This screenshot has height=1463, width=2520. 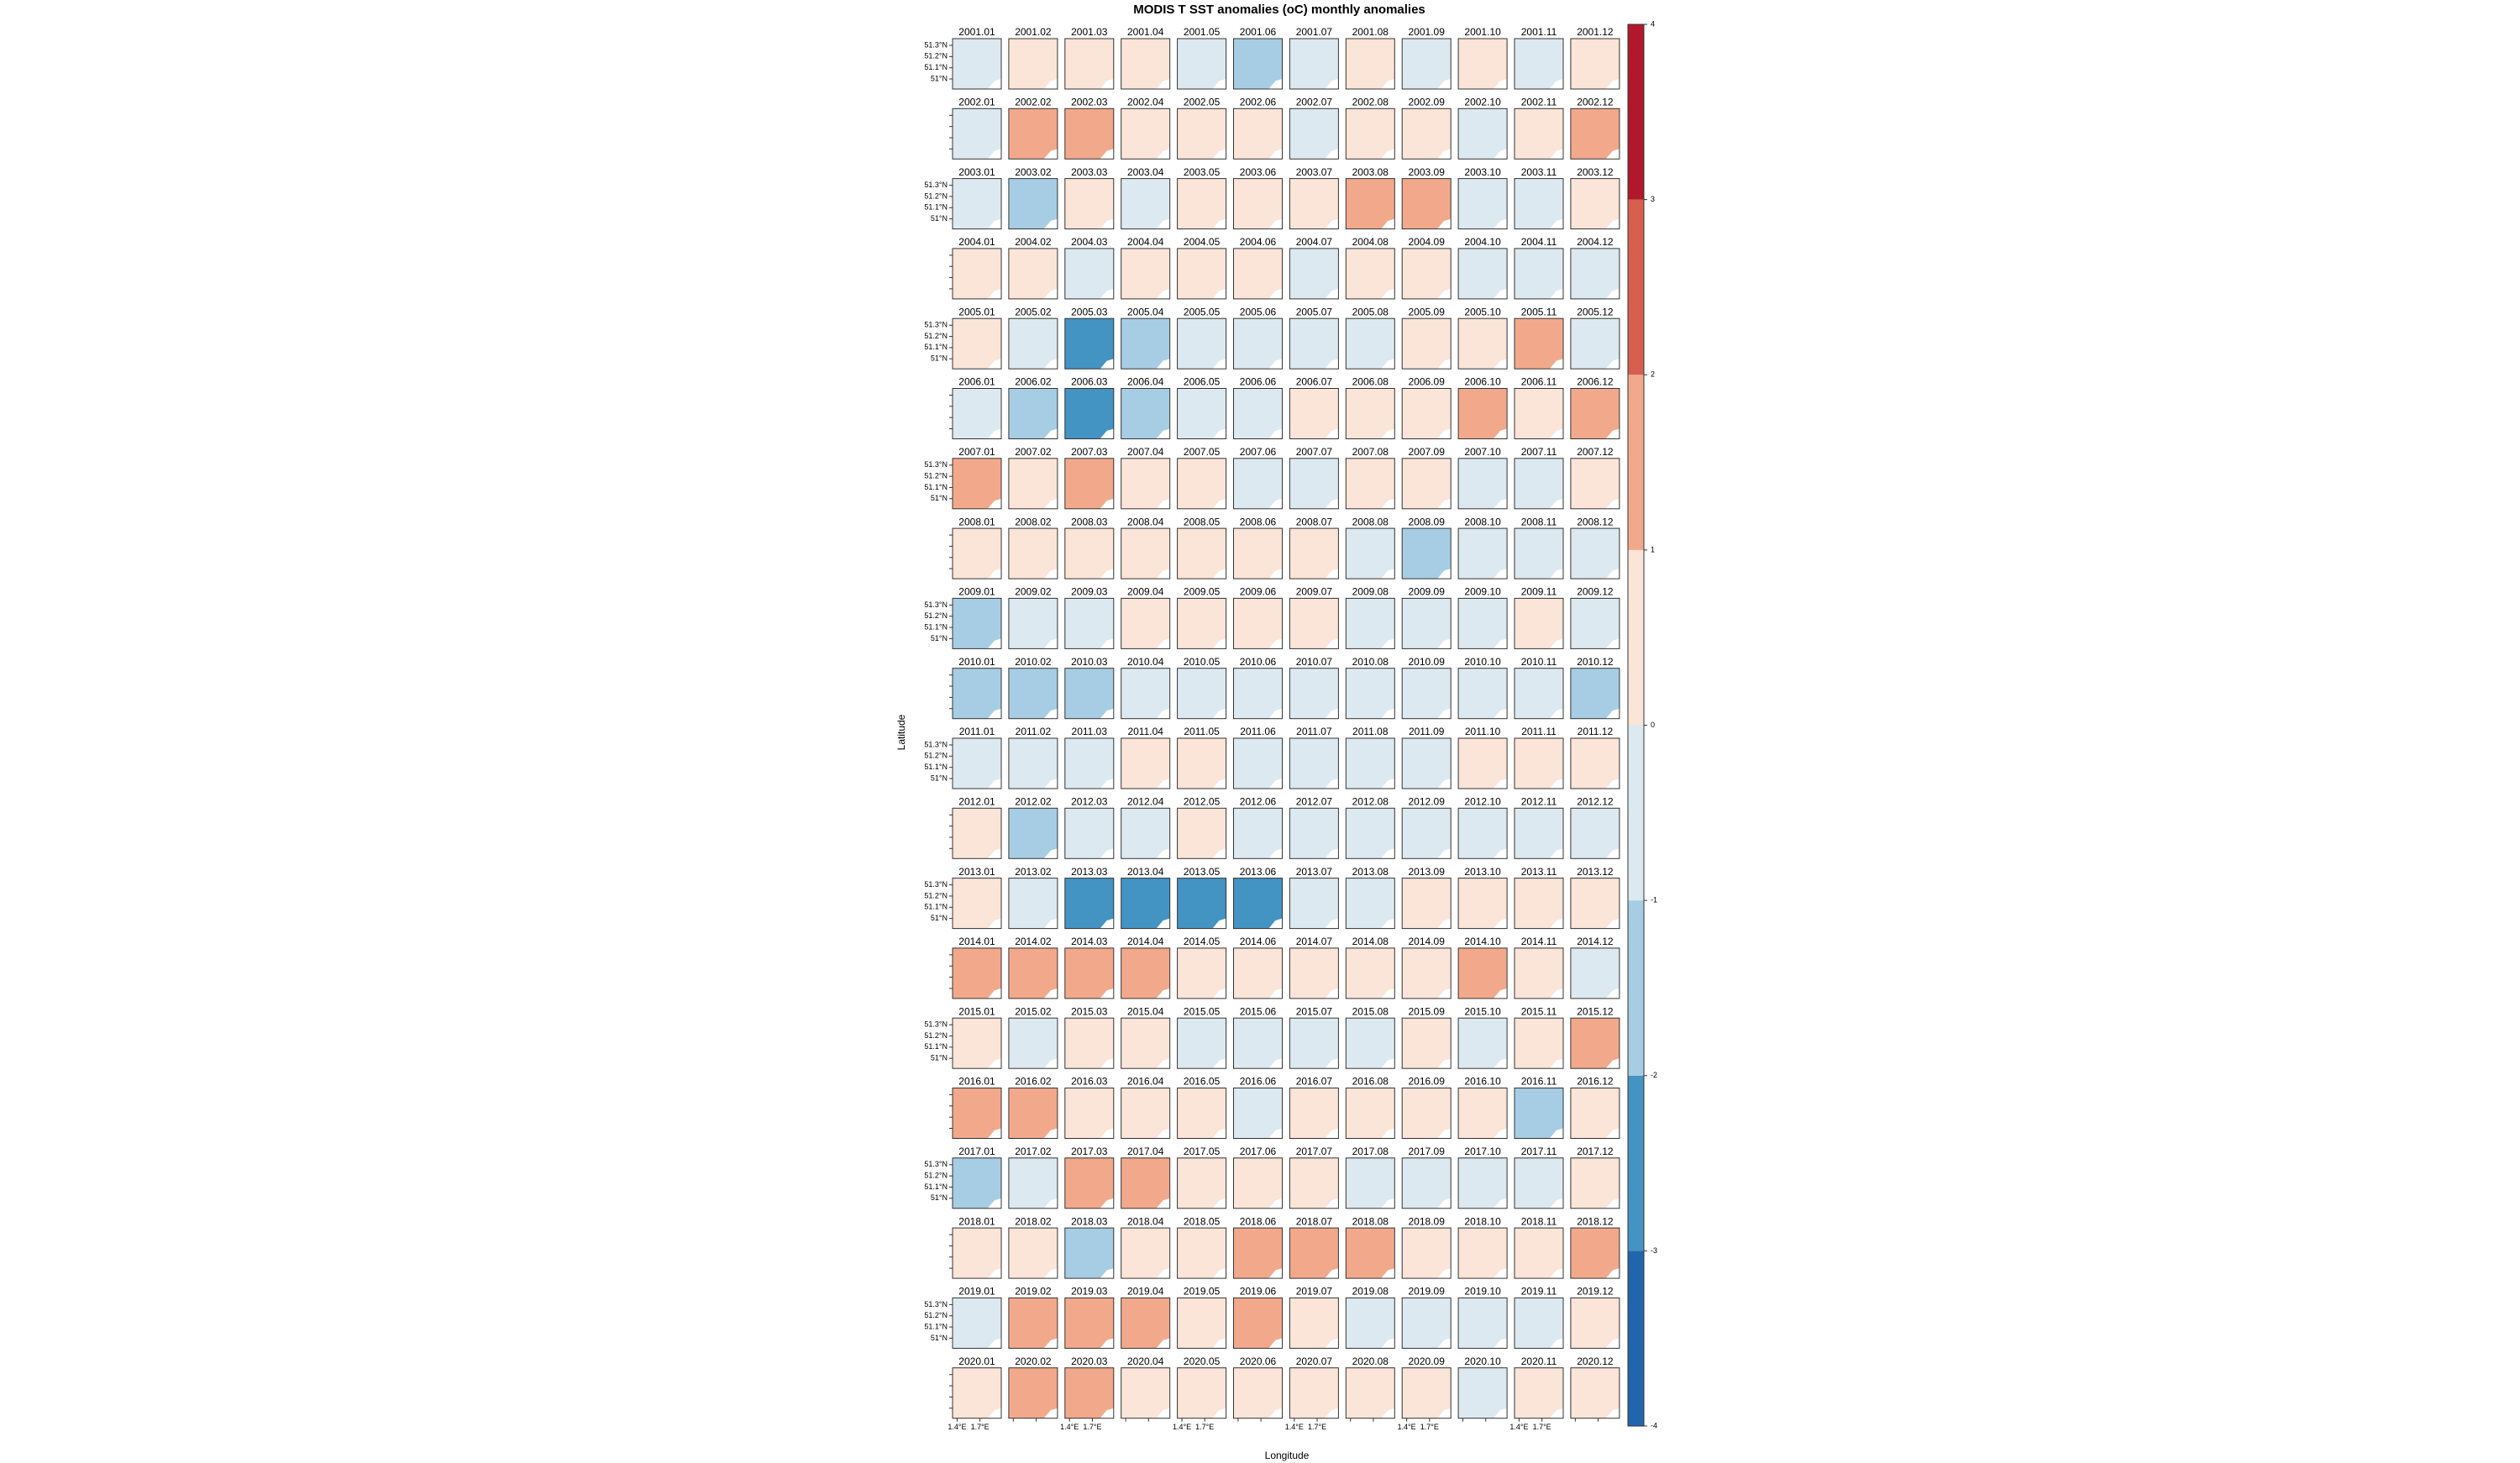 What do you see at coordinates (1033, 101) in the screenshot?
I see `panel-label: 2002.02` at bounding box center [1033, 101].